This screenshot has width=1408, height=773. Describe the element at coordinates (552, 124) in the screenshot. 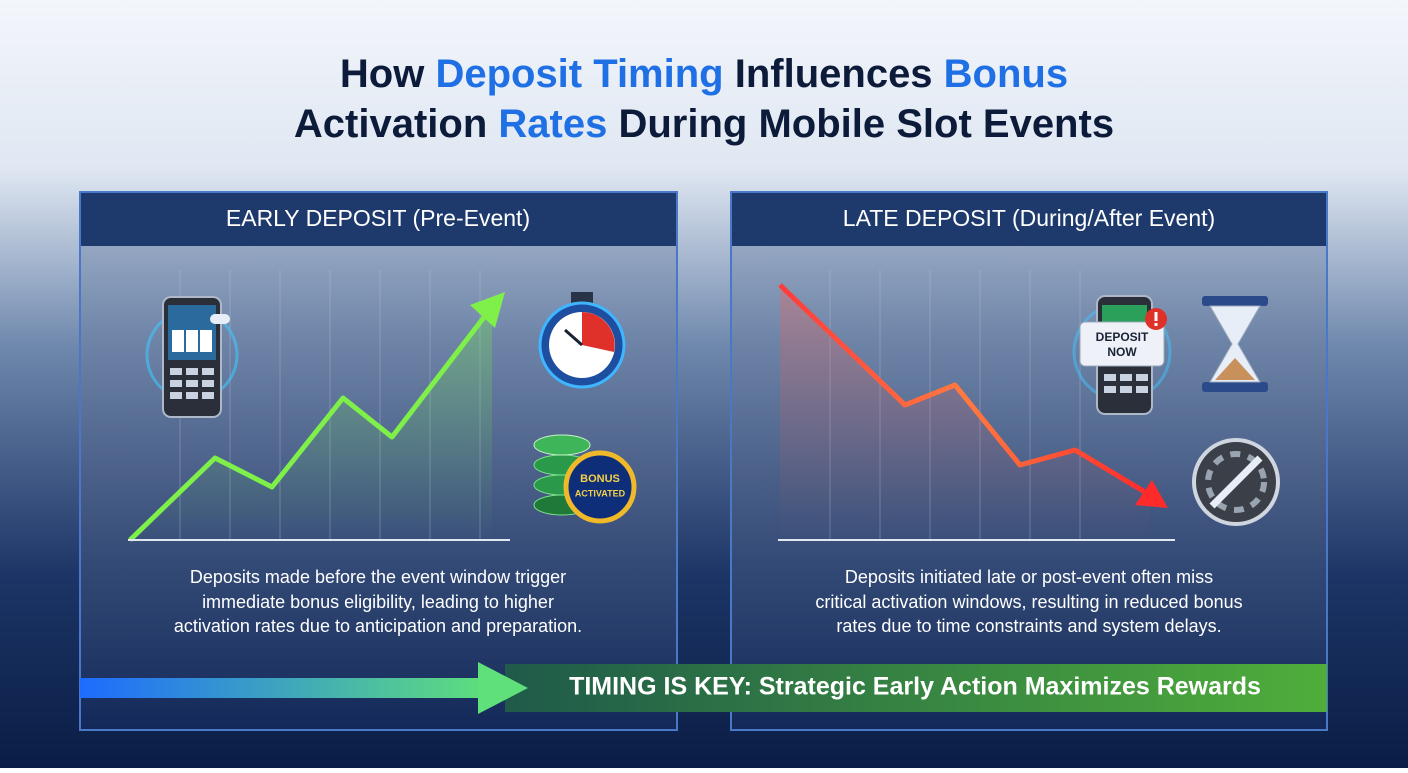

I see `title-segment: Rates` at that location.